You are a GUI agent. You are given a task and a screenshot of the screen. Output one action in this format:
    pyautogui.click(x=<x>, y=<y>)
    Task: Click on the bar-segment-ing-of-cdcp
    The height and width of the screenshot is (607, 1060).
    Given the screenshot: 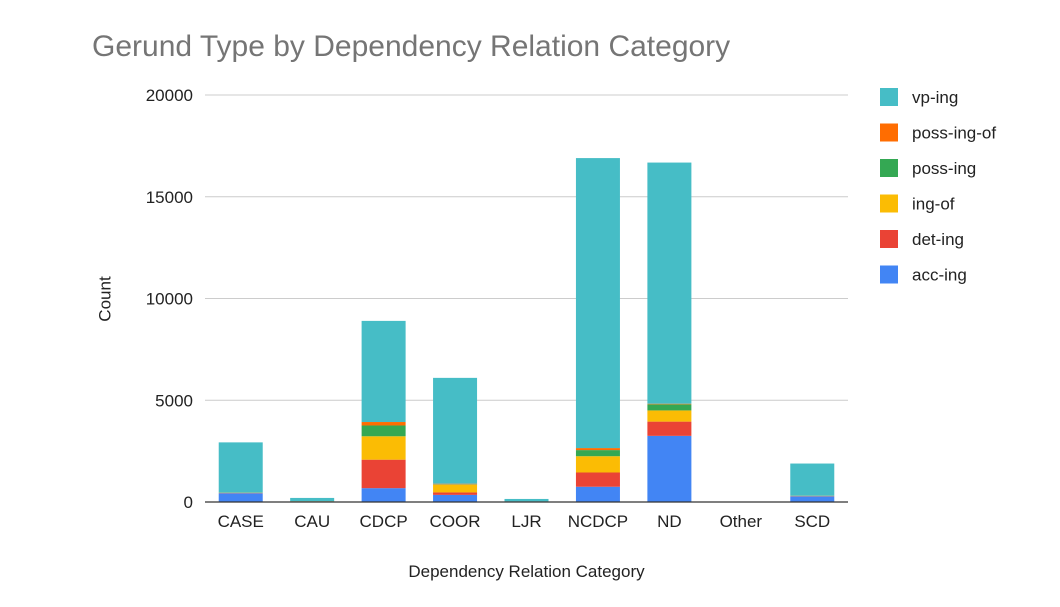 What is the action you would take?
    pyautogui.click(x=383, y=448)
    